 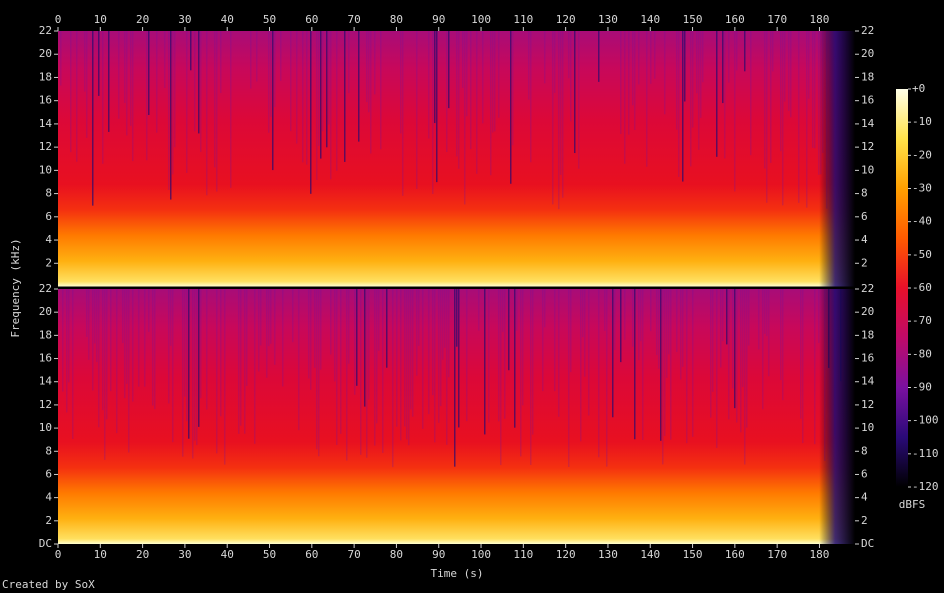 What do you see at coordinates (693, 554) in the screenshot?
I see `x-tick-label: 150` at bounding box center [693, 554].